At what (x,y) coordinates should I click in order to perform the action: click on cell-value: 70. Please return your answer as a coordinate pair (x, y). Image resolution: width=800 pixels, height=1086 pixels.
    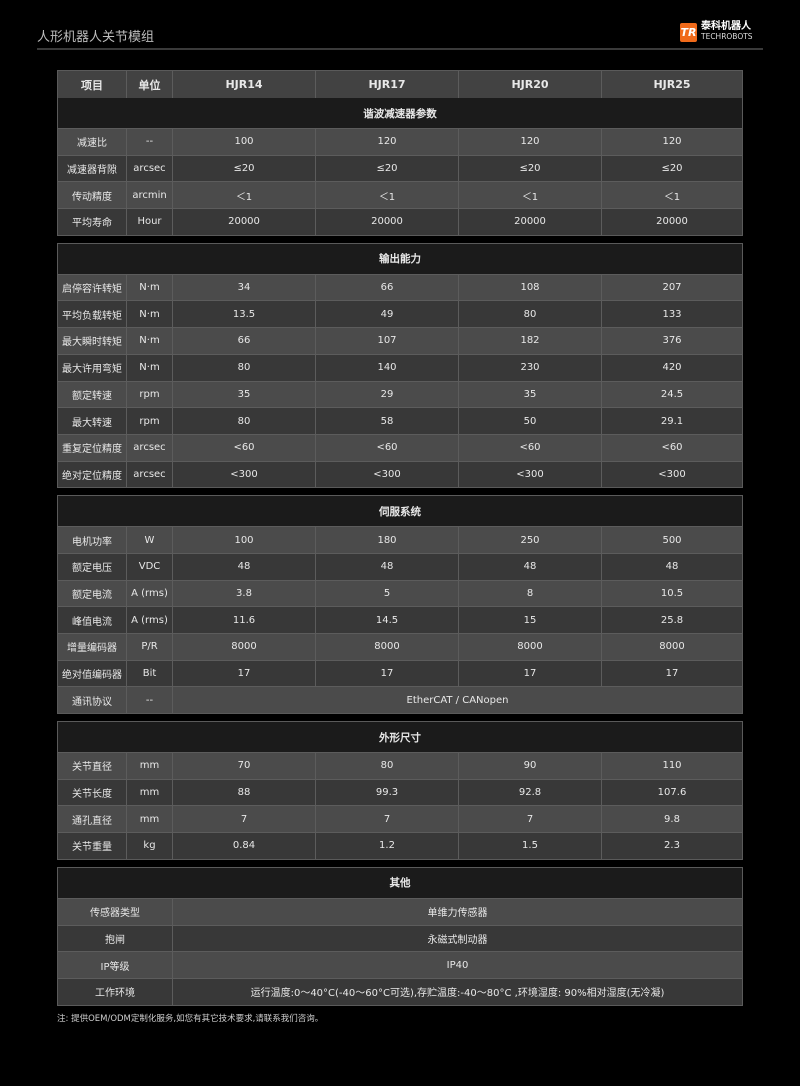
    Looking at the image, I should click on (243, 766).